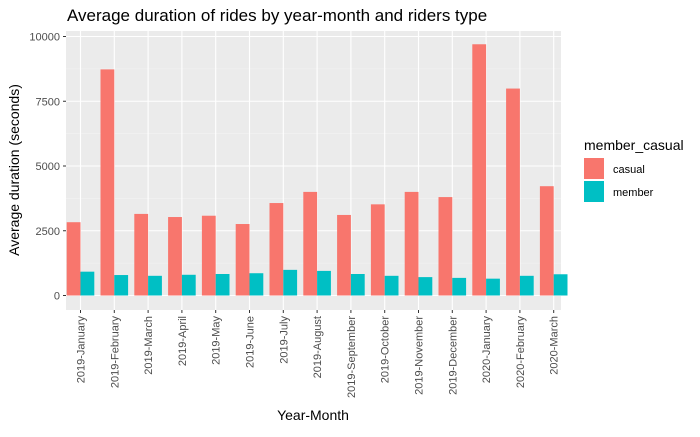 The image size is (700, 437). I want to click on x-tick-label: 2019-June, so click(251, 342).